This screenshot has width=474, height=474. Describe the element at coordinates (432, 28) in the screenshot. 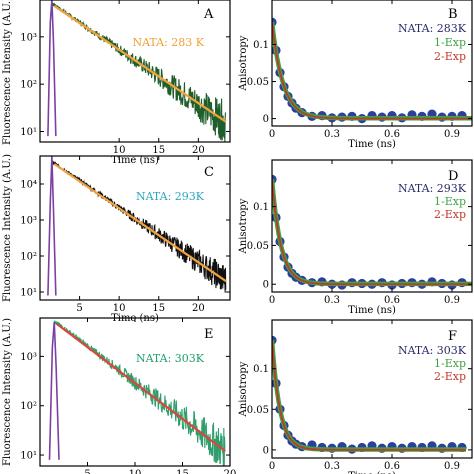

I see `legend-entry: NATA: 283K` at that location.